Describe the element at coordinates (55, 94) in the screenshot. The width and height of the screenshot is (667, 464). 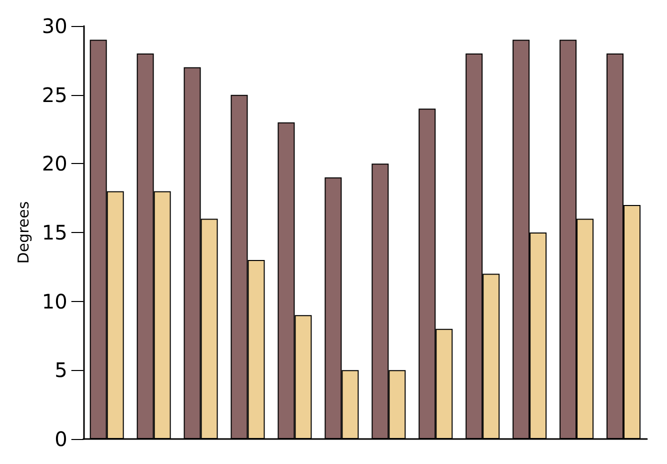
I see `y-tick-label: 25` at that location.